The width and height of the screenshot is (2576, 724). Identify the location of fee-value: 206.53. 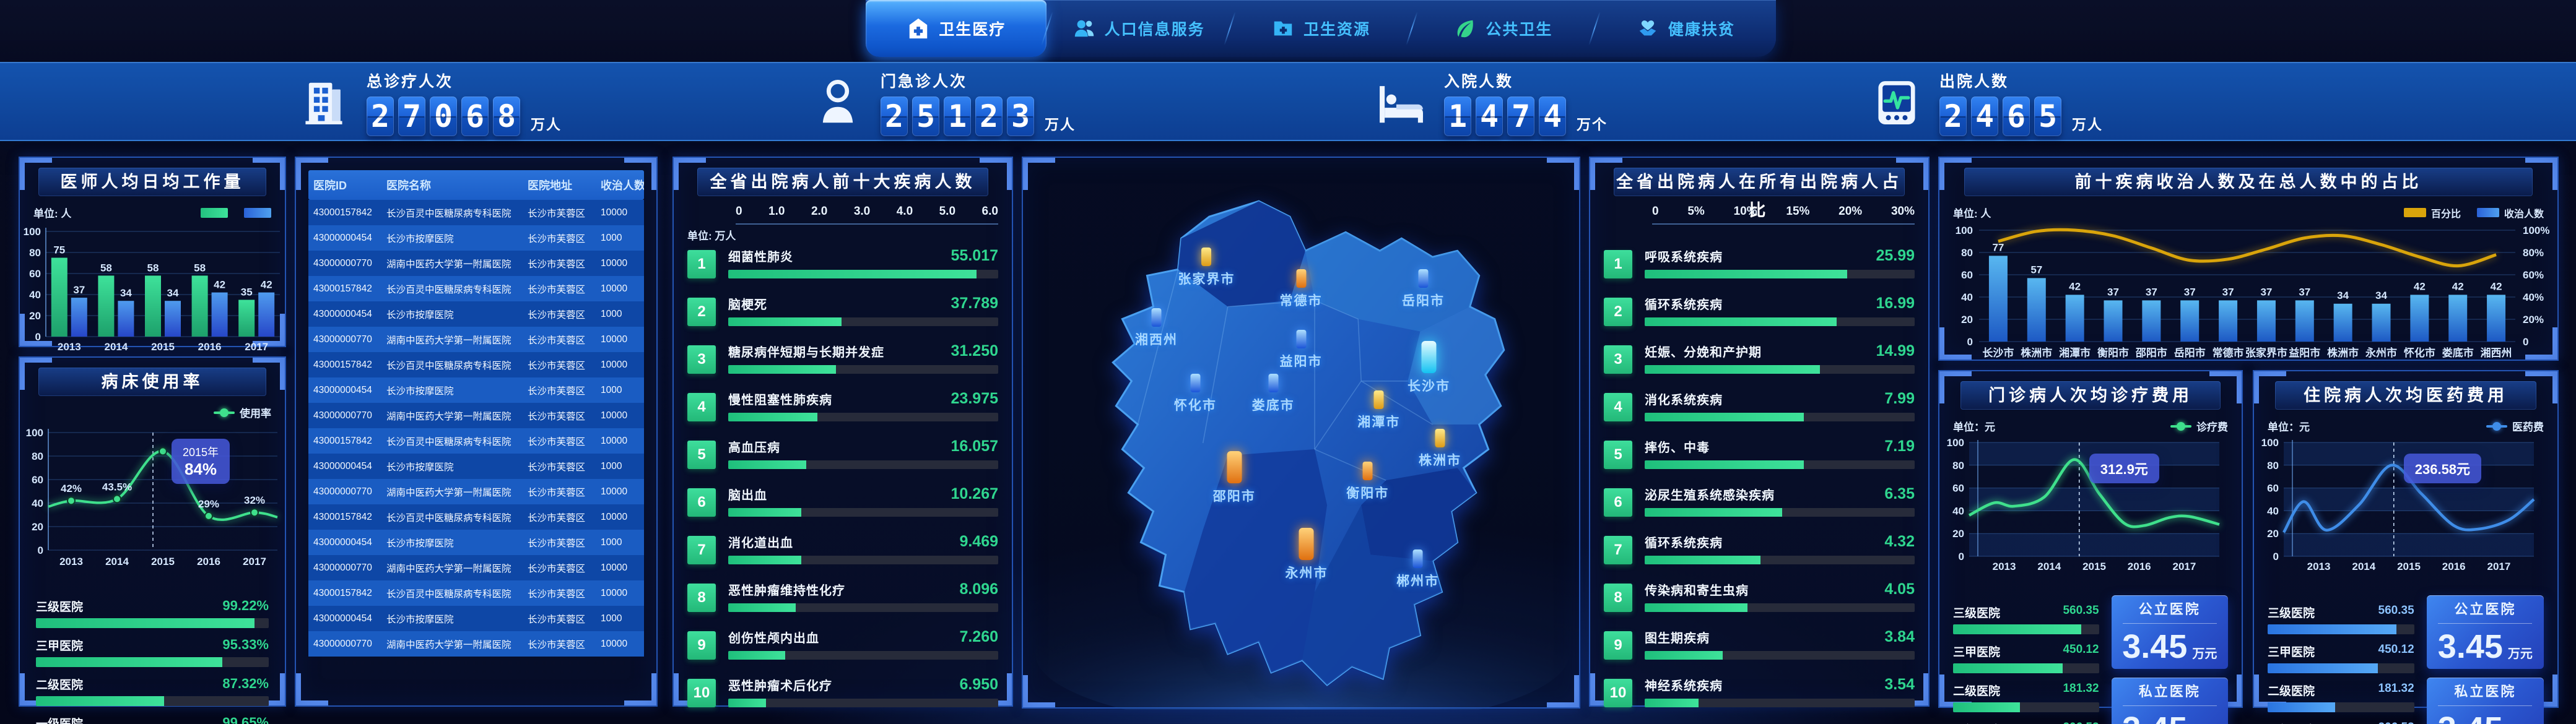
(2081, 722).